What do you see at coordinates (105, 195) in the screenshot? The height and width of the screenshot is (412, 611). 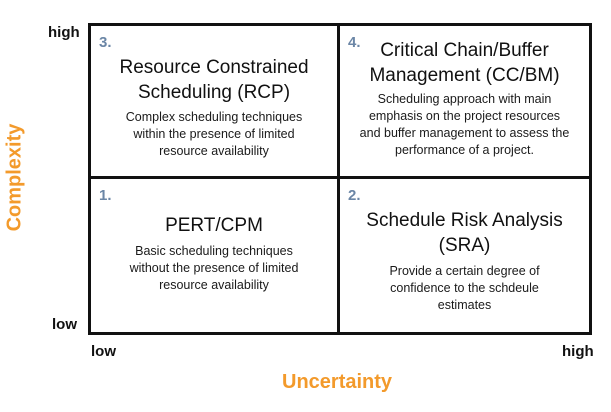 I see `quadrant-number: 1.` at bounding box center [105, 195].